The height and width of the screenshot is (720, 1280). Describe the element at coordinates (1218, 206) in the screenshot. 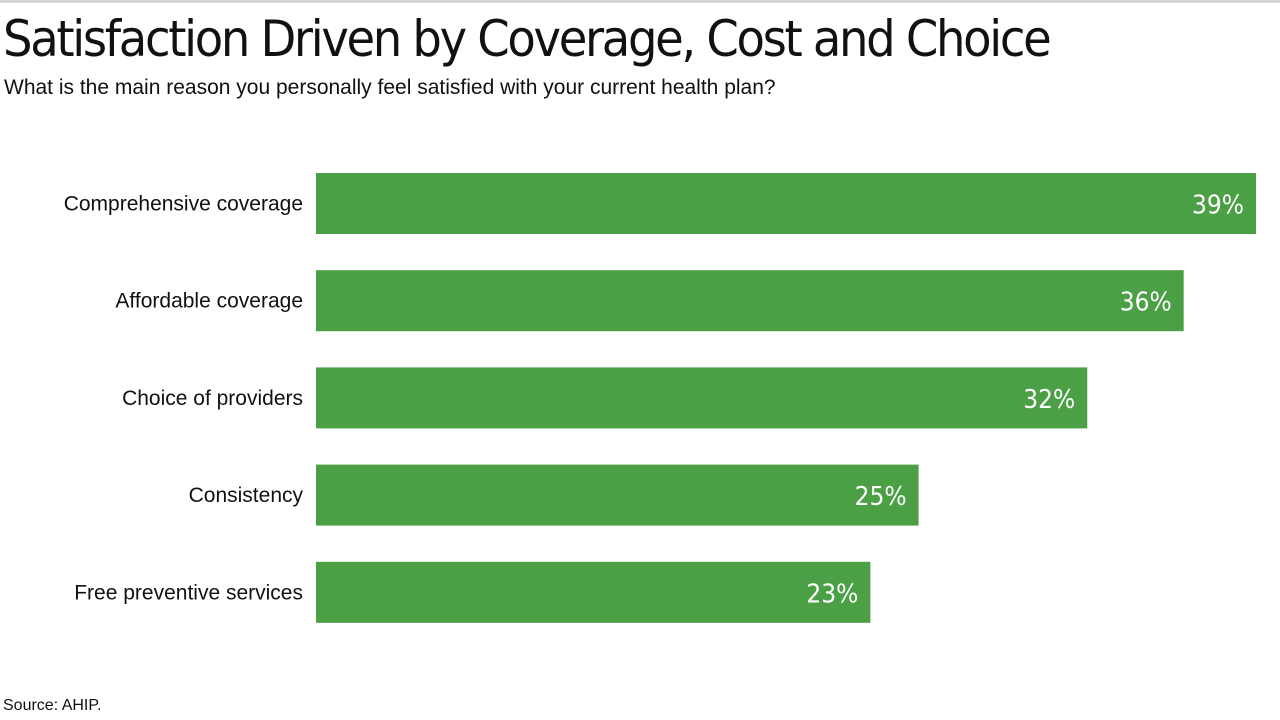

I see `value-label: 39%` at that location.